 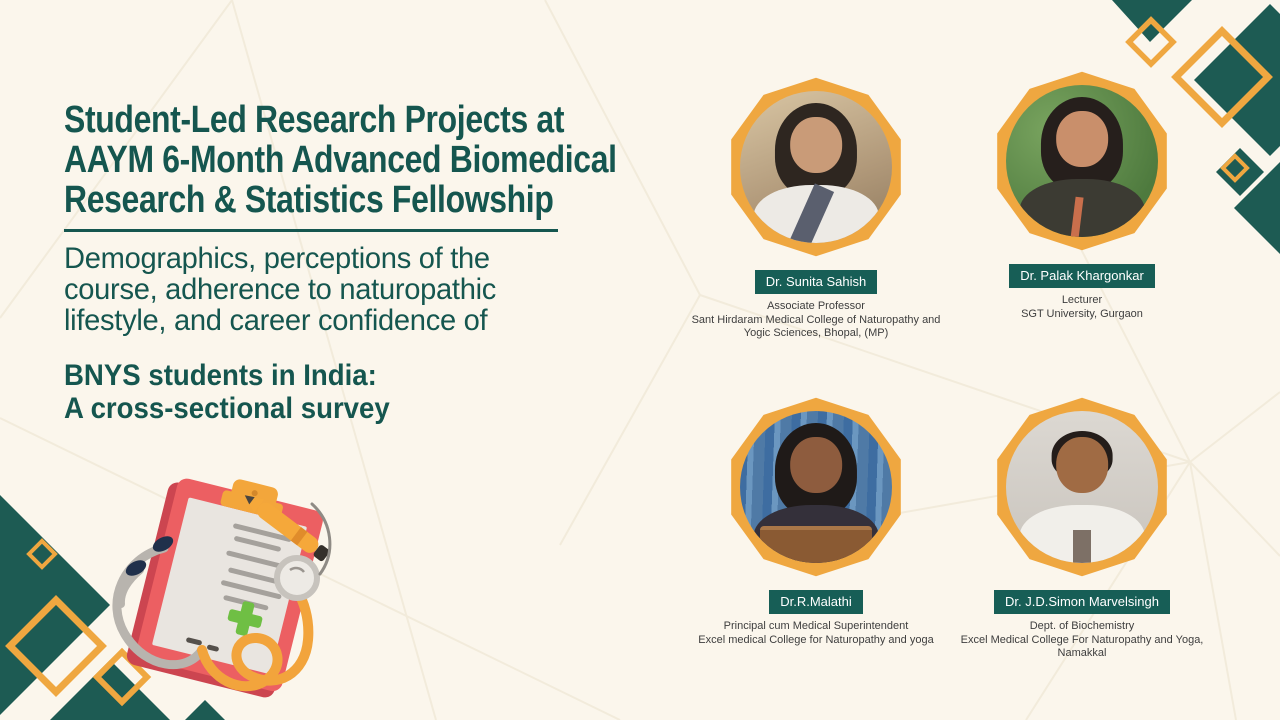 I want to click on speaker-name-badge: Dr. J.D.Simon Marvelsingh, so click(x=1082, y=602).